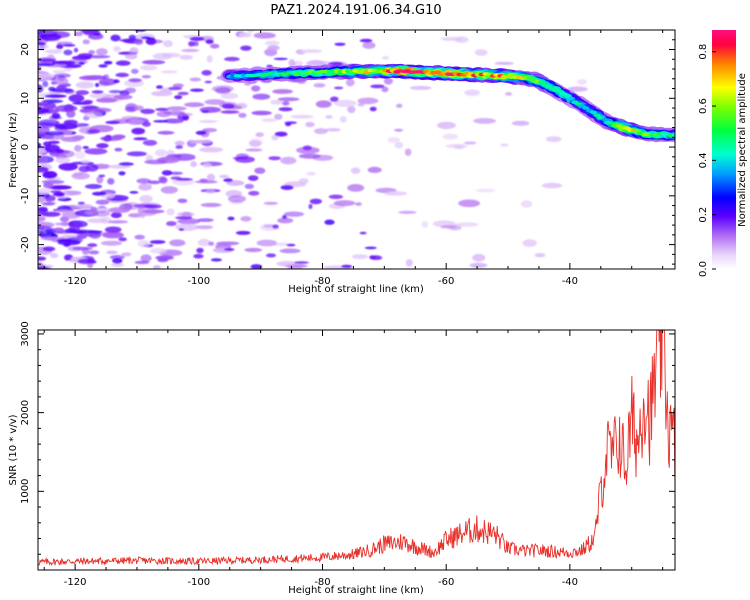 This screenshot has width=750, height=600. What do you see at coordinates (25, 333) in the screenshot?
I see `y-tick-label: 3000` at bounding box center [25, 333].